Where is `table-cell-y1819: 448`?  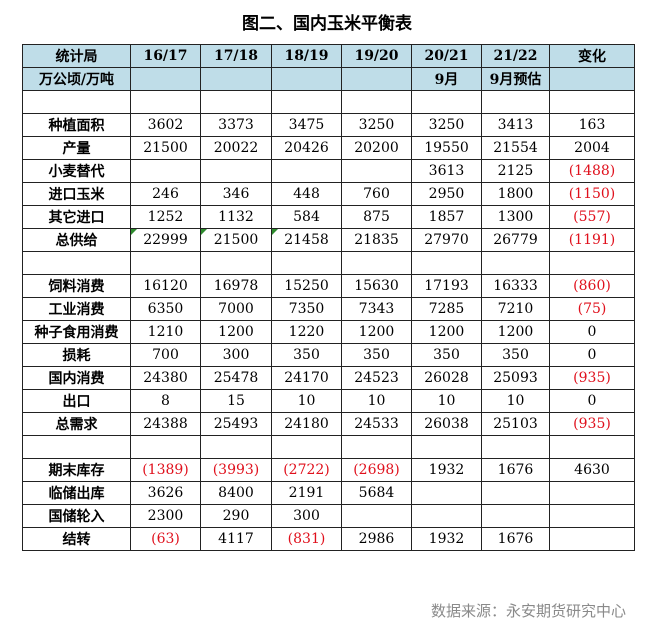
table-cell-y1819: 448 is located at coordinates (306, 194).